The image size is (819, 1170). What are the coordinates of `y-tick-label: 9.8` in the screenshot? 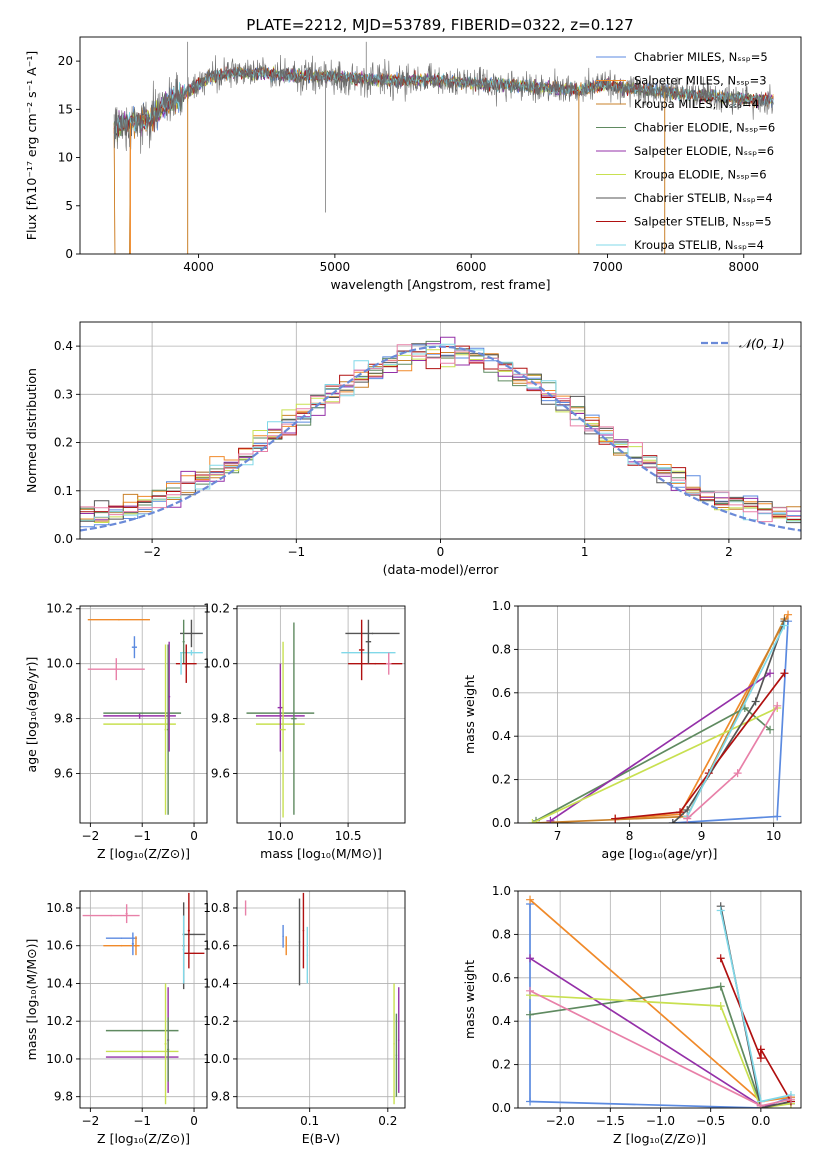 It's located at (220, 1097).